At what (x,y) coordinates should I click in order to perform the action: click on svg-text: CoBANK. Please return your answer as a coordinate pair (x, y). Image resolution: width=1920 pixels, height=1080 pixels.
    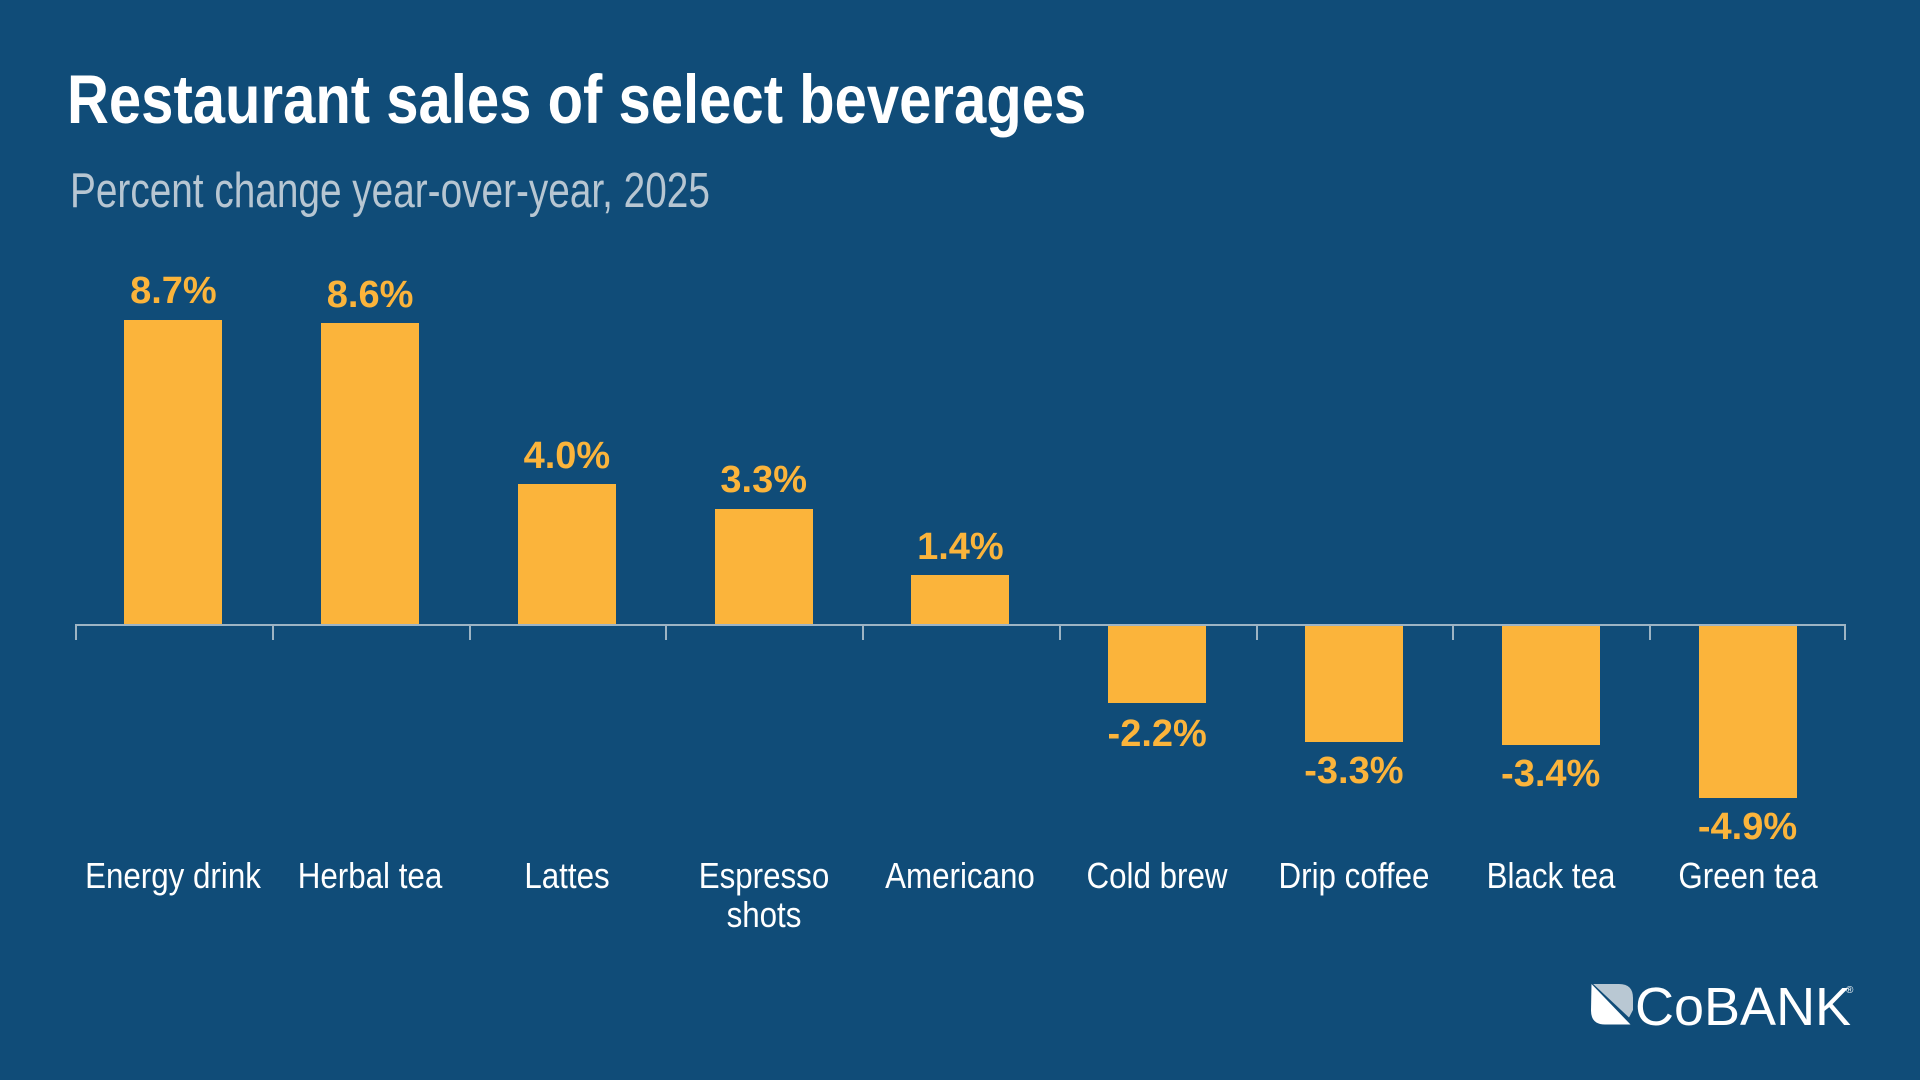
    Looking at the image, I should click on (1743, 1008).